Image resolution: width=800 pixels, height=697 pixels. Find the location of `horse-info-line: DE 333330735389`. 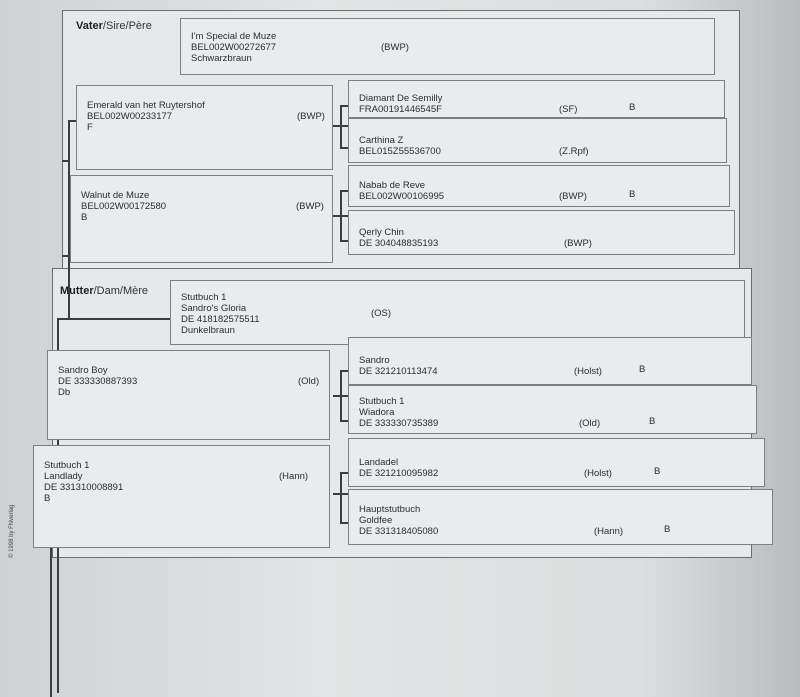

horse-info-line: DE 333330735389 is located at coordinates (399, 423).